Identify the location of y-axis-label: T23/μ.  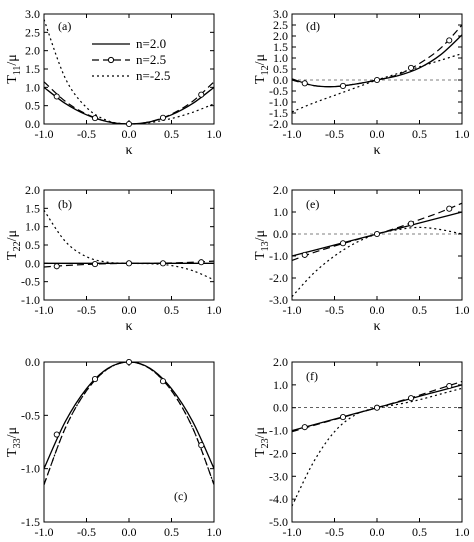
(262, 442).